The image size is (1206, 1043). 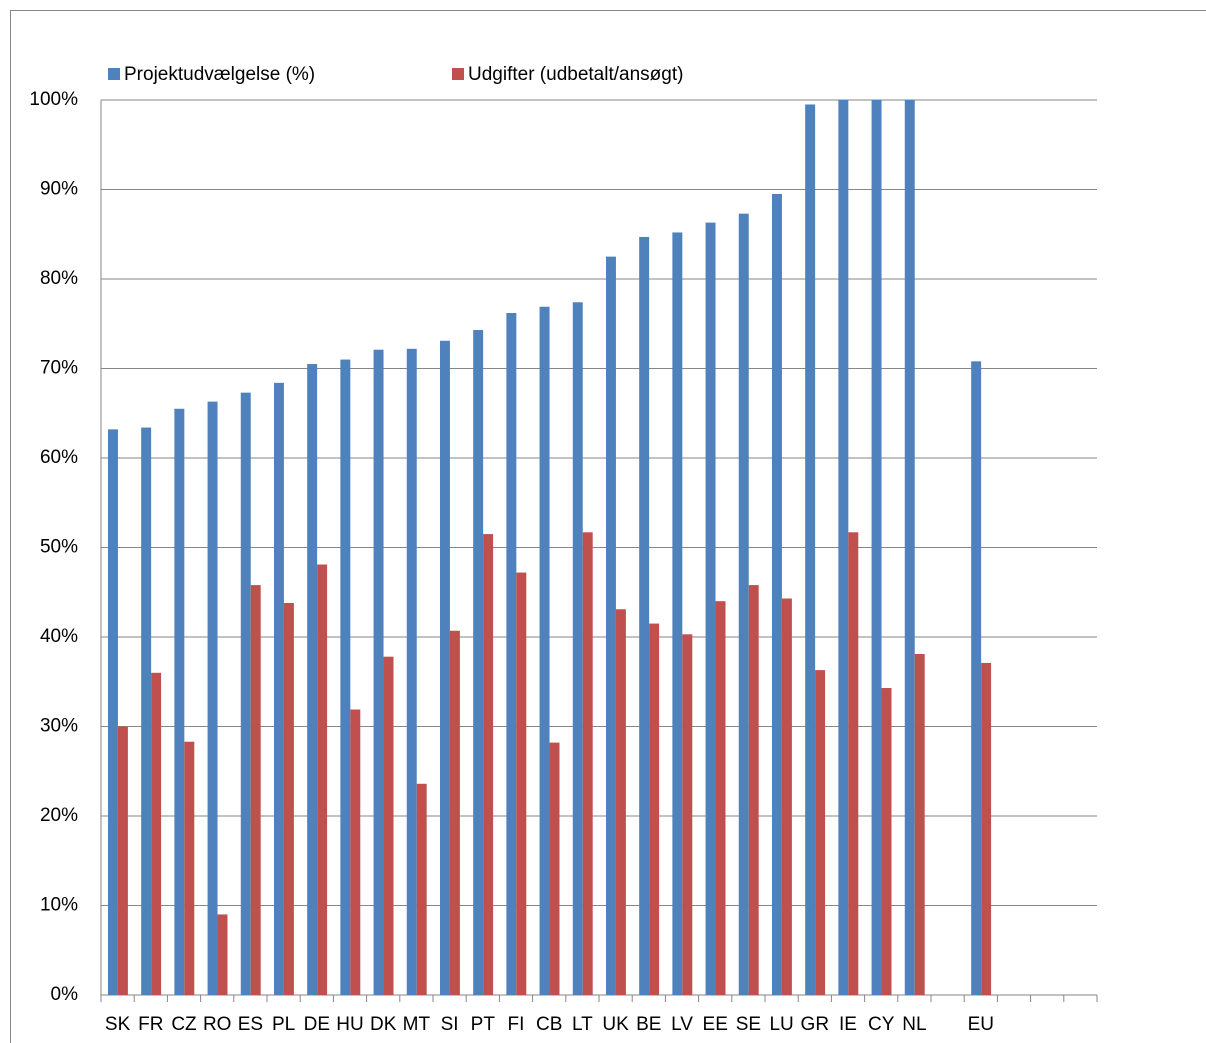 What do you see at coordinates (549, 1024) in the screenshot?
I see `x-tick-label: CB` at bounding box center [549, 1024].